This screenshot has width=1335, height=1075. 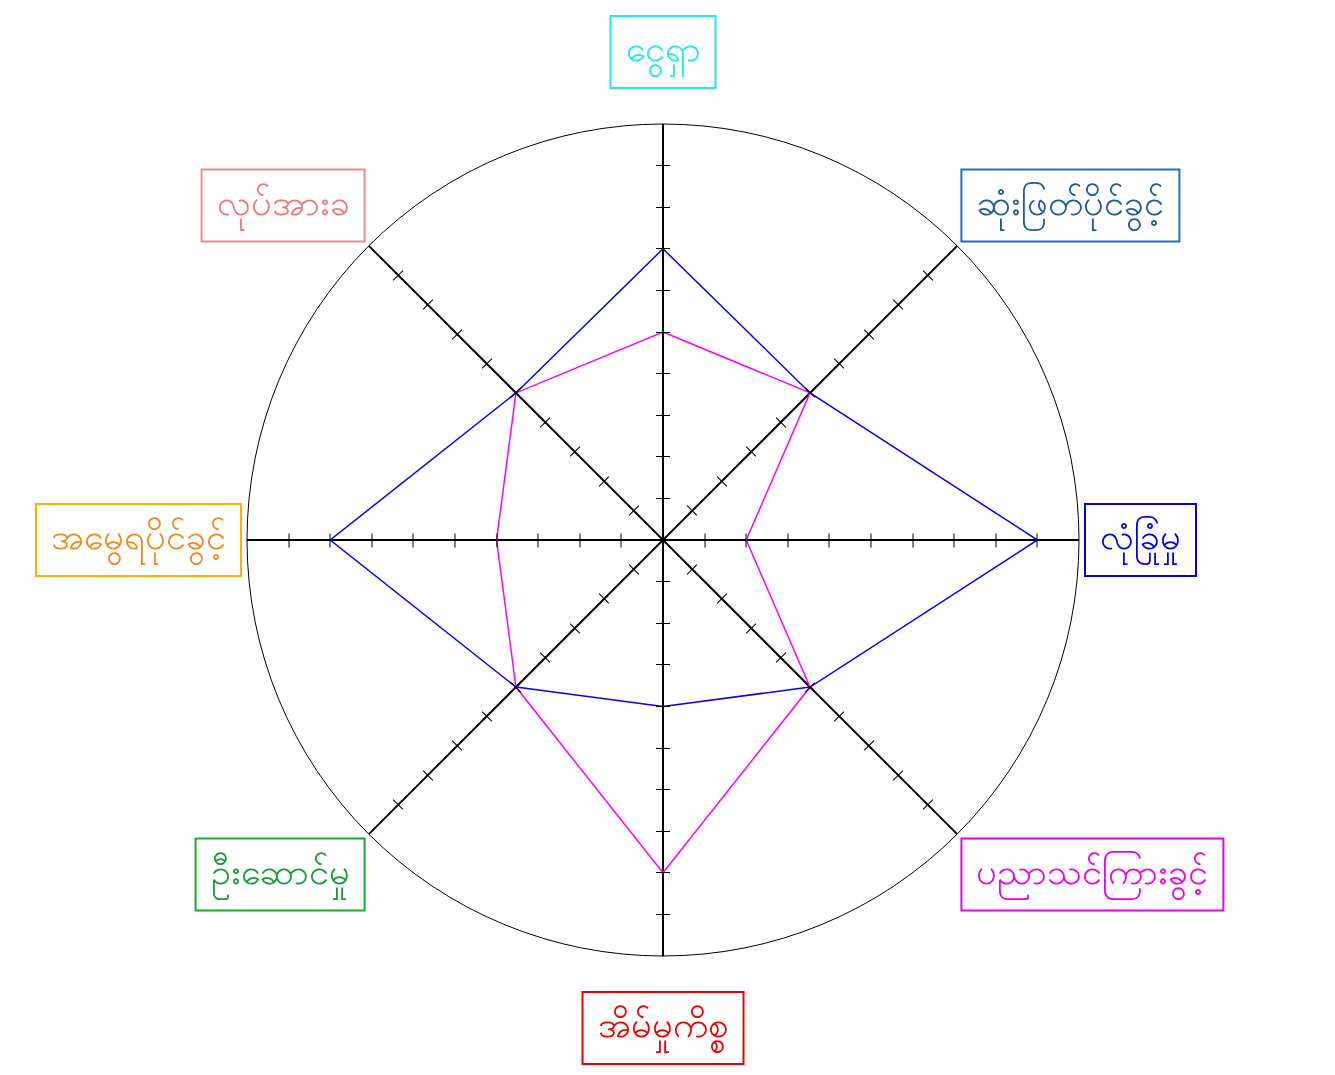 I want to click on spoke-label: လုပ်အားခ, so click(x=283, y=206).